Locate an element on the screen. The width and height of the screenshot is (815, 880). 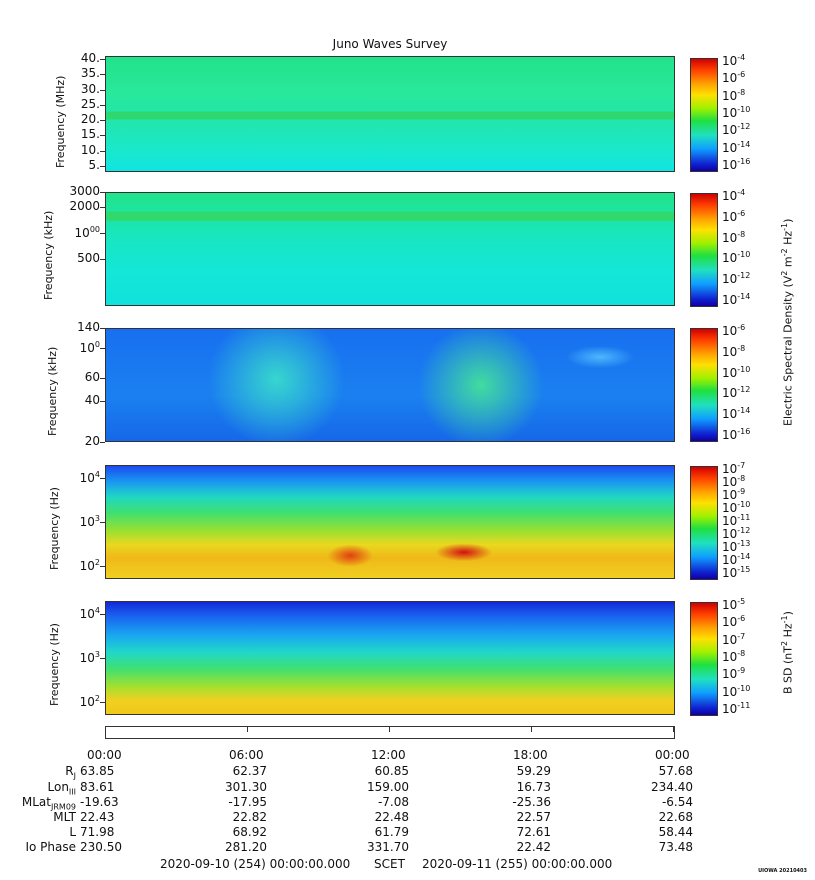
ephemeris-value: 60.85 is located at coordinates (391, 771).